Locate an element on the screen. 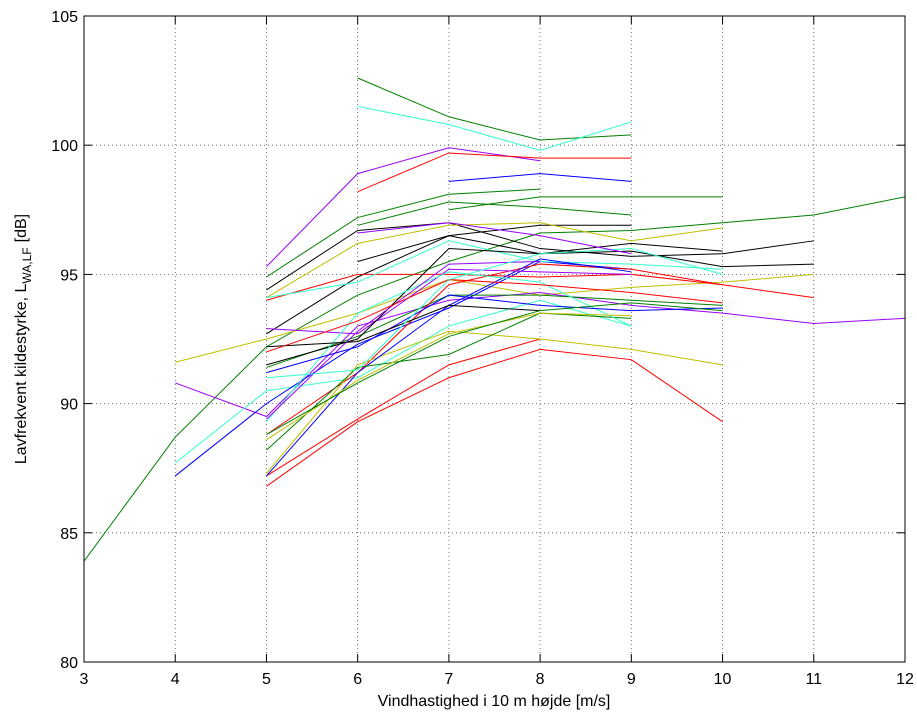 Image resolution: width=917 pixels, height=715 pixels. y-axis-label-main: Lavfrekvent kildestyrke, L is located at coordinates (21, 373).